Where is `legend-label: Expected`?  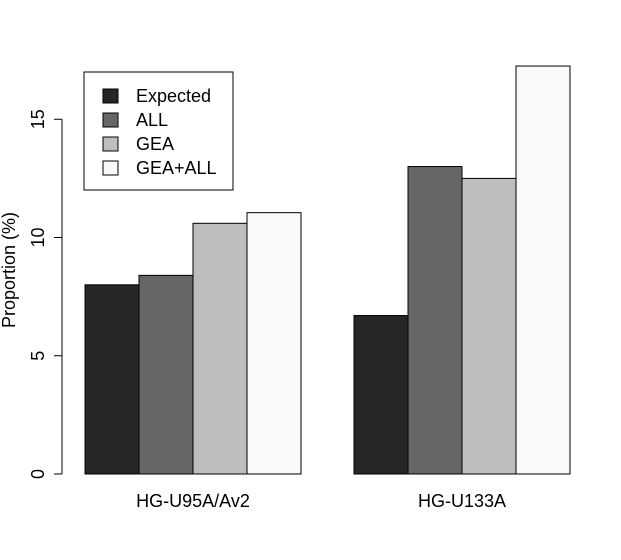 legend-label: Expected is located at coordinates (173, 96).